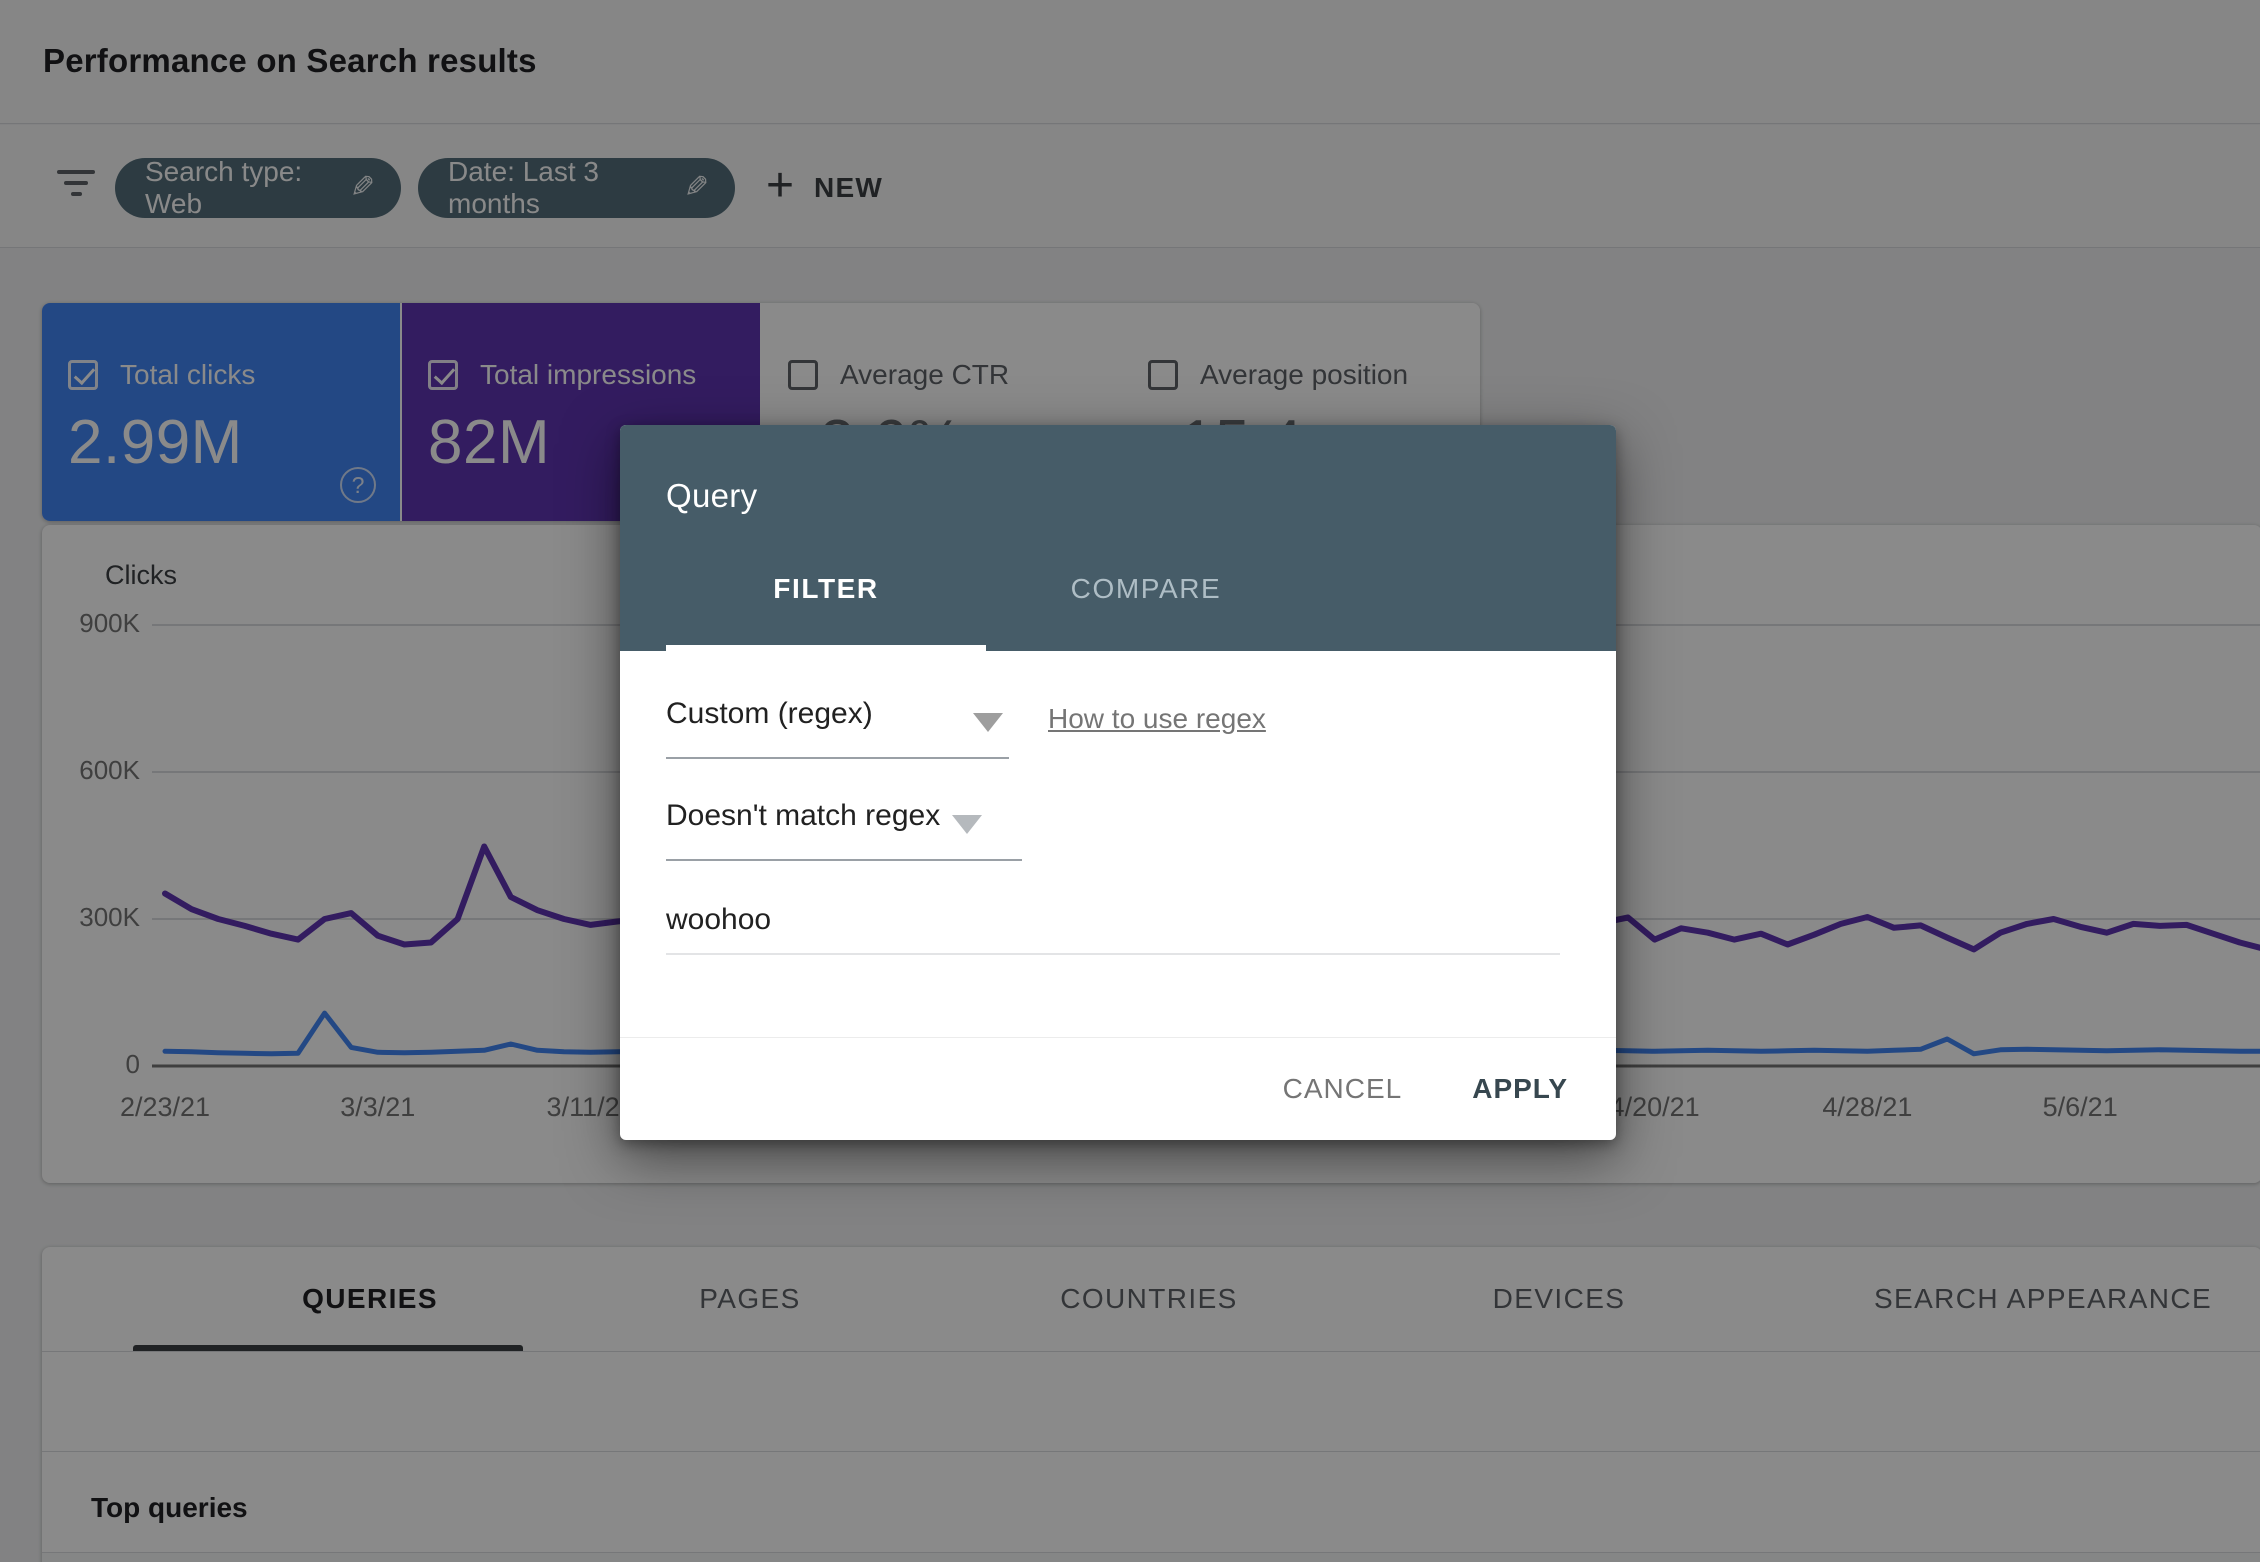 This screenshot has height=1562, width=2260. Describe the element at coordinates (1520, 1088) in the screenshot. I see `apply-button: APPLY` at that location.